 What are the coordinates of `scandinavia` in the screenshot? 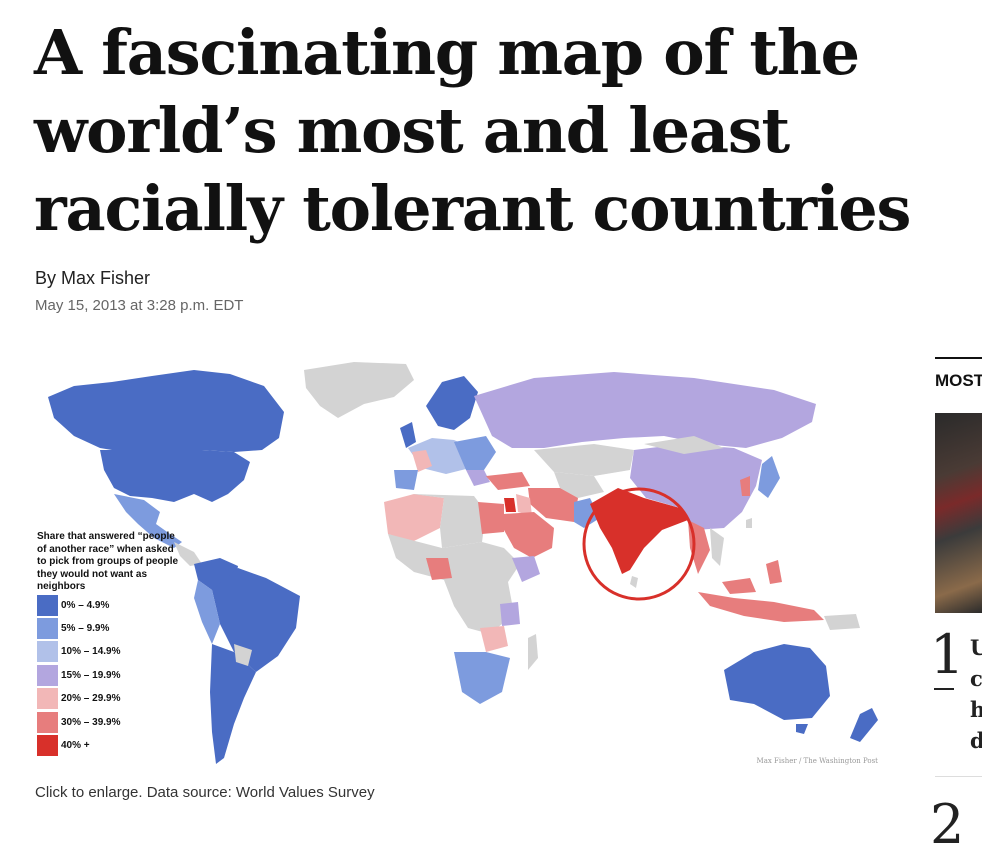 It's located at (452, 403).